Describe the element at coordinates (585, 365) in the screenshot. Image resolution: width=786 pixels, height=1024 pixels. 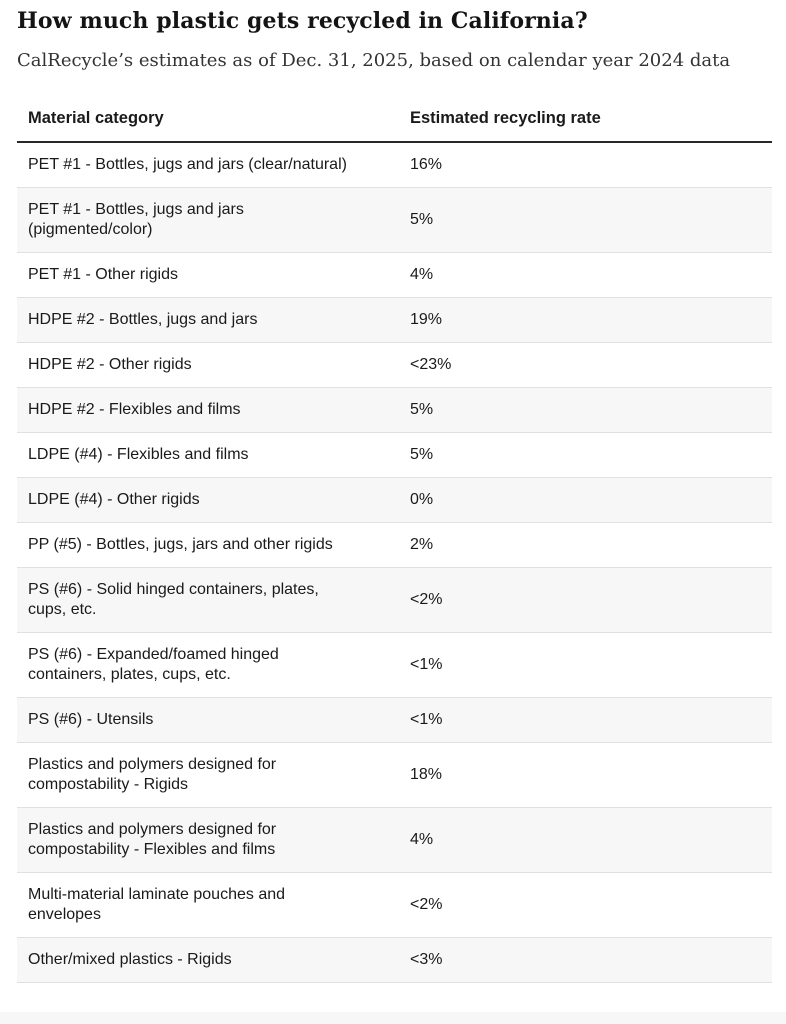
I see `recycling-rate-cell: <23%` at that location.